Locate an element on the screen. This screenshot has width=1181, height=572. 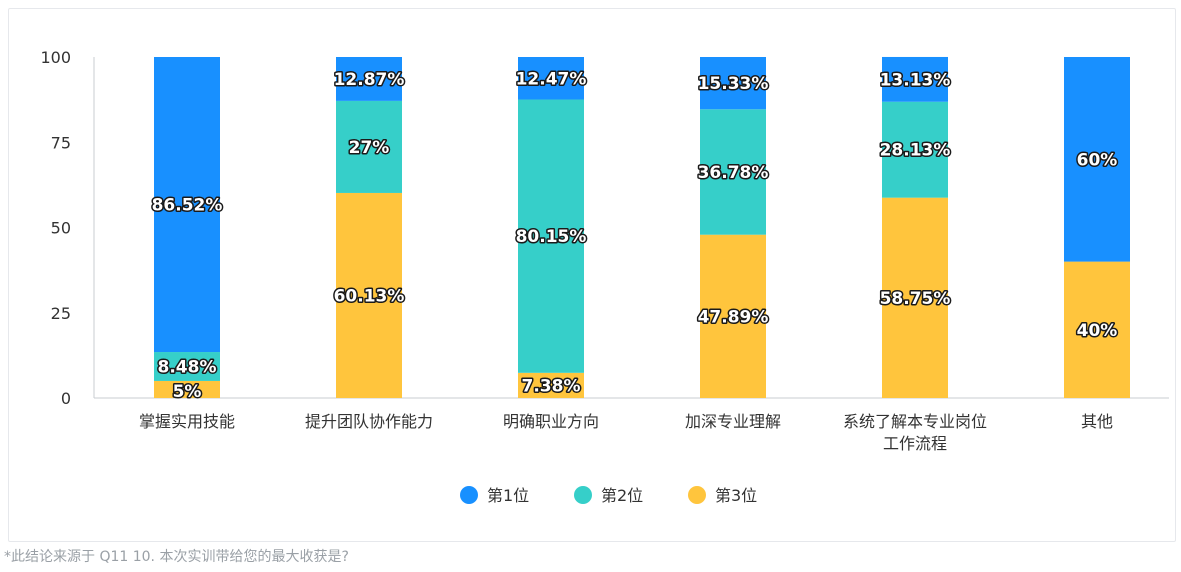
legend-item: 第2位 is located at coordinates (608, 495).